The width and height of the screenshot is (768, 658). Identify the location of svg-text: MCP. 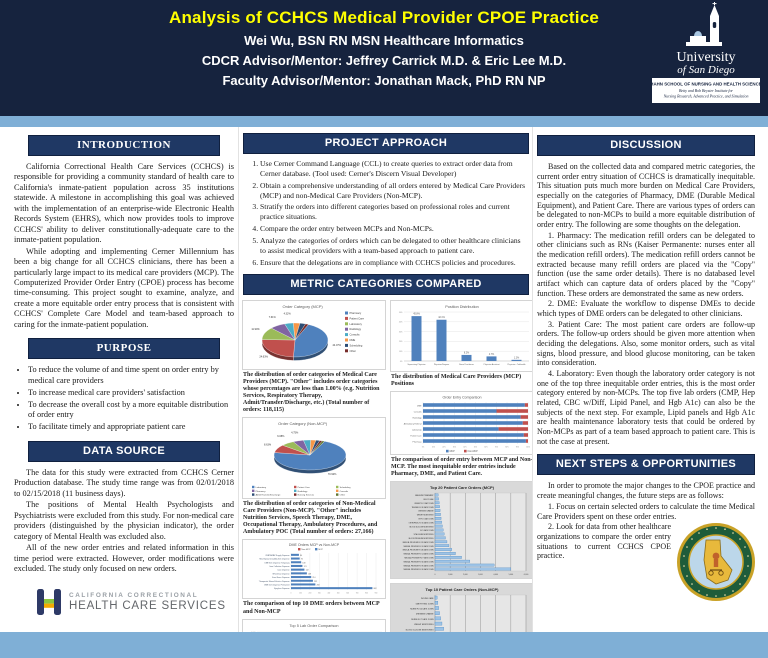
(453, 452).